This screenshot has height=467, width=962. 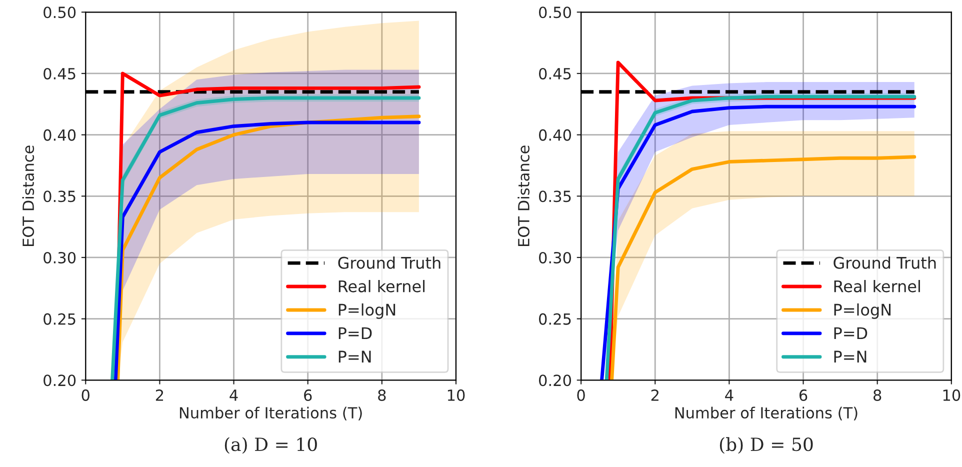 What do you see at coordinates (766, 445) in the screenshot?
I see `text: (b) D = 50` at bounding box center [766, 445].